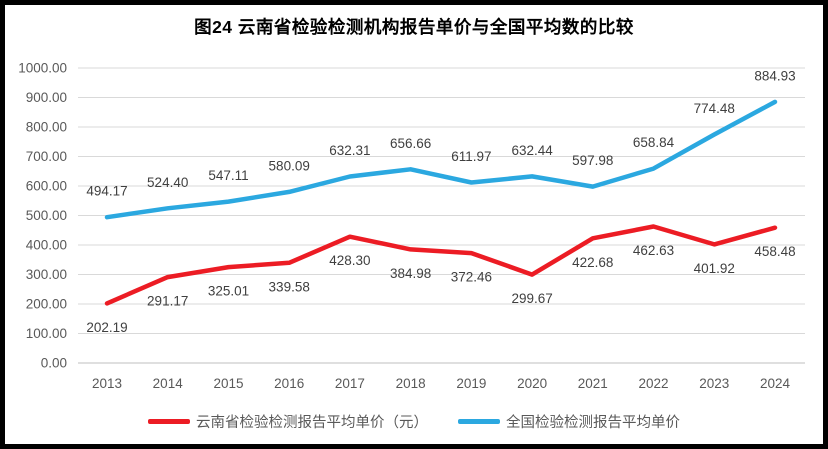 Image resolution: width=828 pixels, height=449 pixels. What do you see at coordinates (106, 191) in the screenshot?
I see `data-label: 494.17` at bounding box center [106, 191].